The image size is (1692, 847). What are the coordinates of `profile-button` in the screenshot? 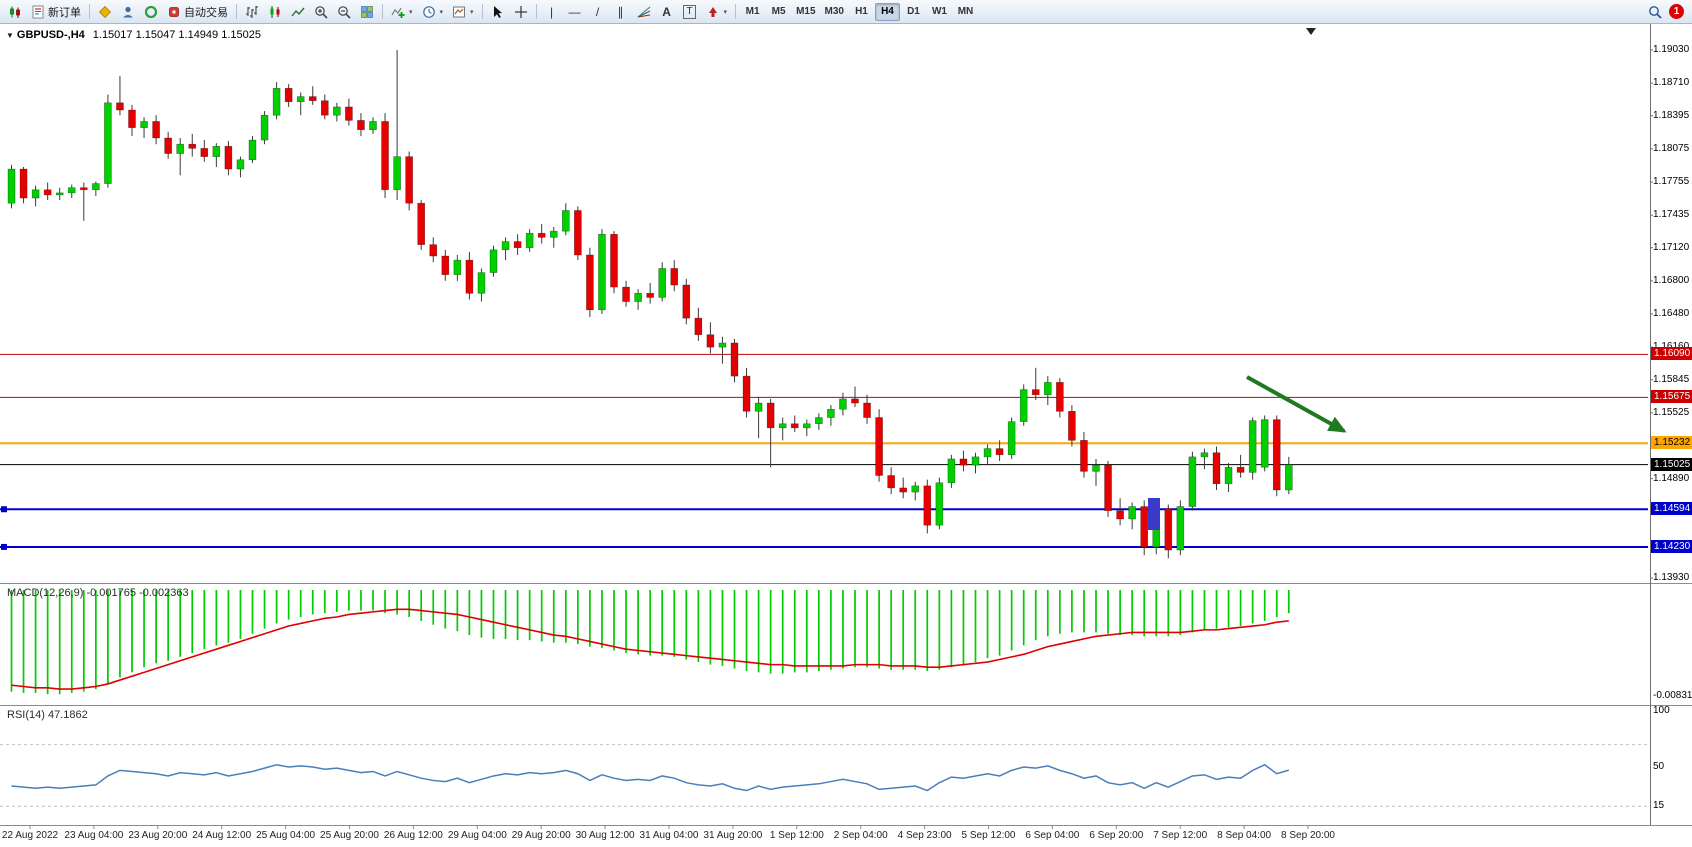 It's located at (128, 12).